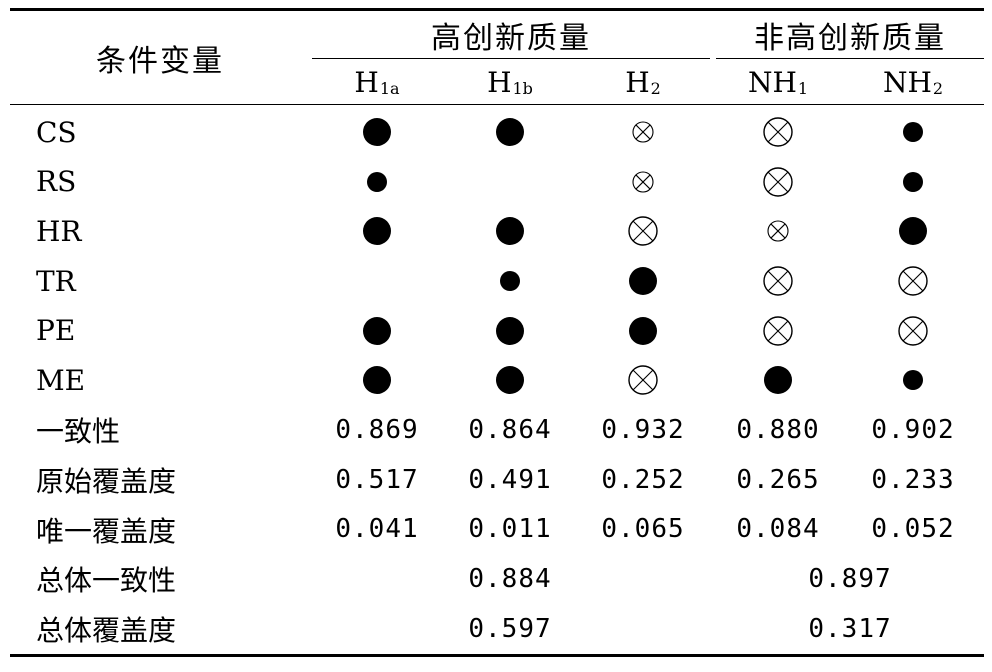  I want to click on group-rule-high-quality, so click(511, 58).